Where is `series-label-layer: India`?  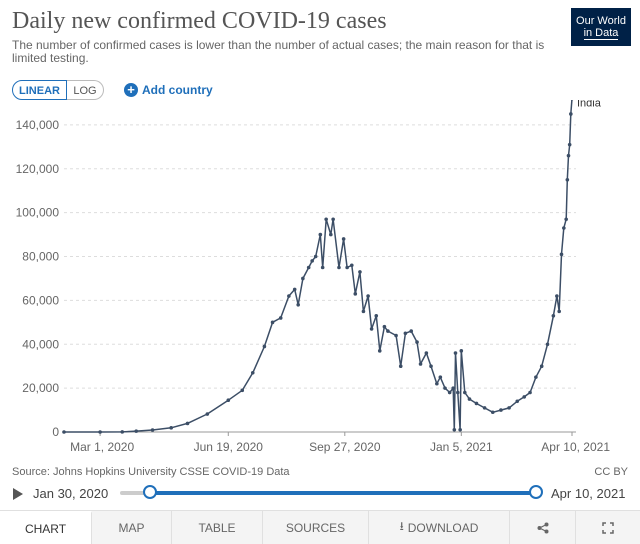
series-label-layer: India is located at coordinates (589, 105).